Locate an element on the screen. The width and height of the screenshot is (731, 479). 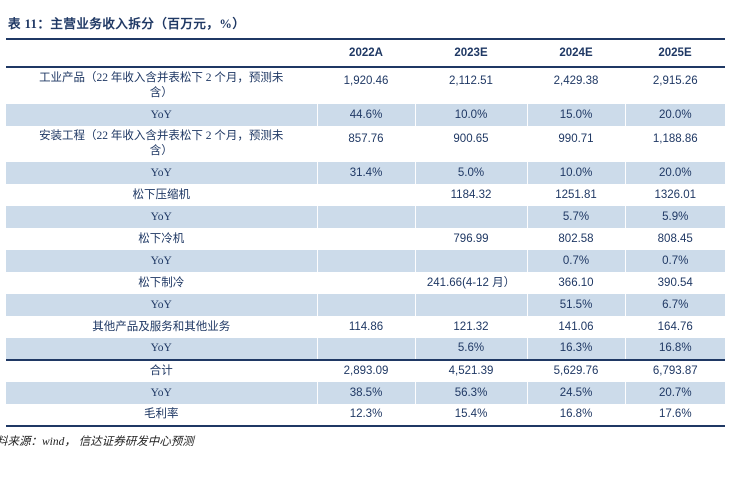
table-row-yoy: YoY 5.7% 5.9% is located at coordinates (365, 217).